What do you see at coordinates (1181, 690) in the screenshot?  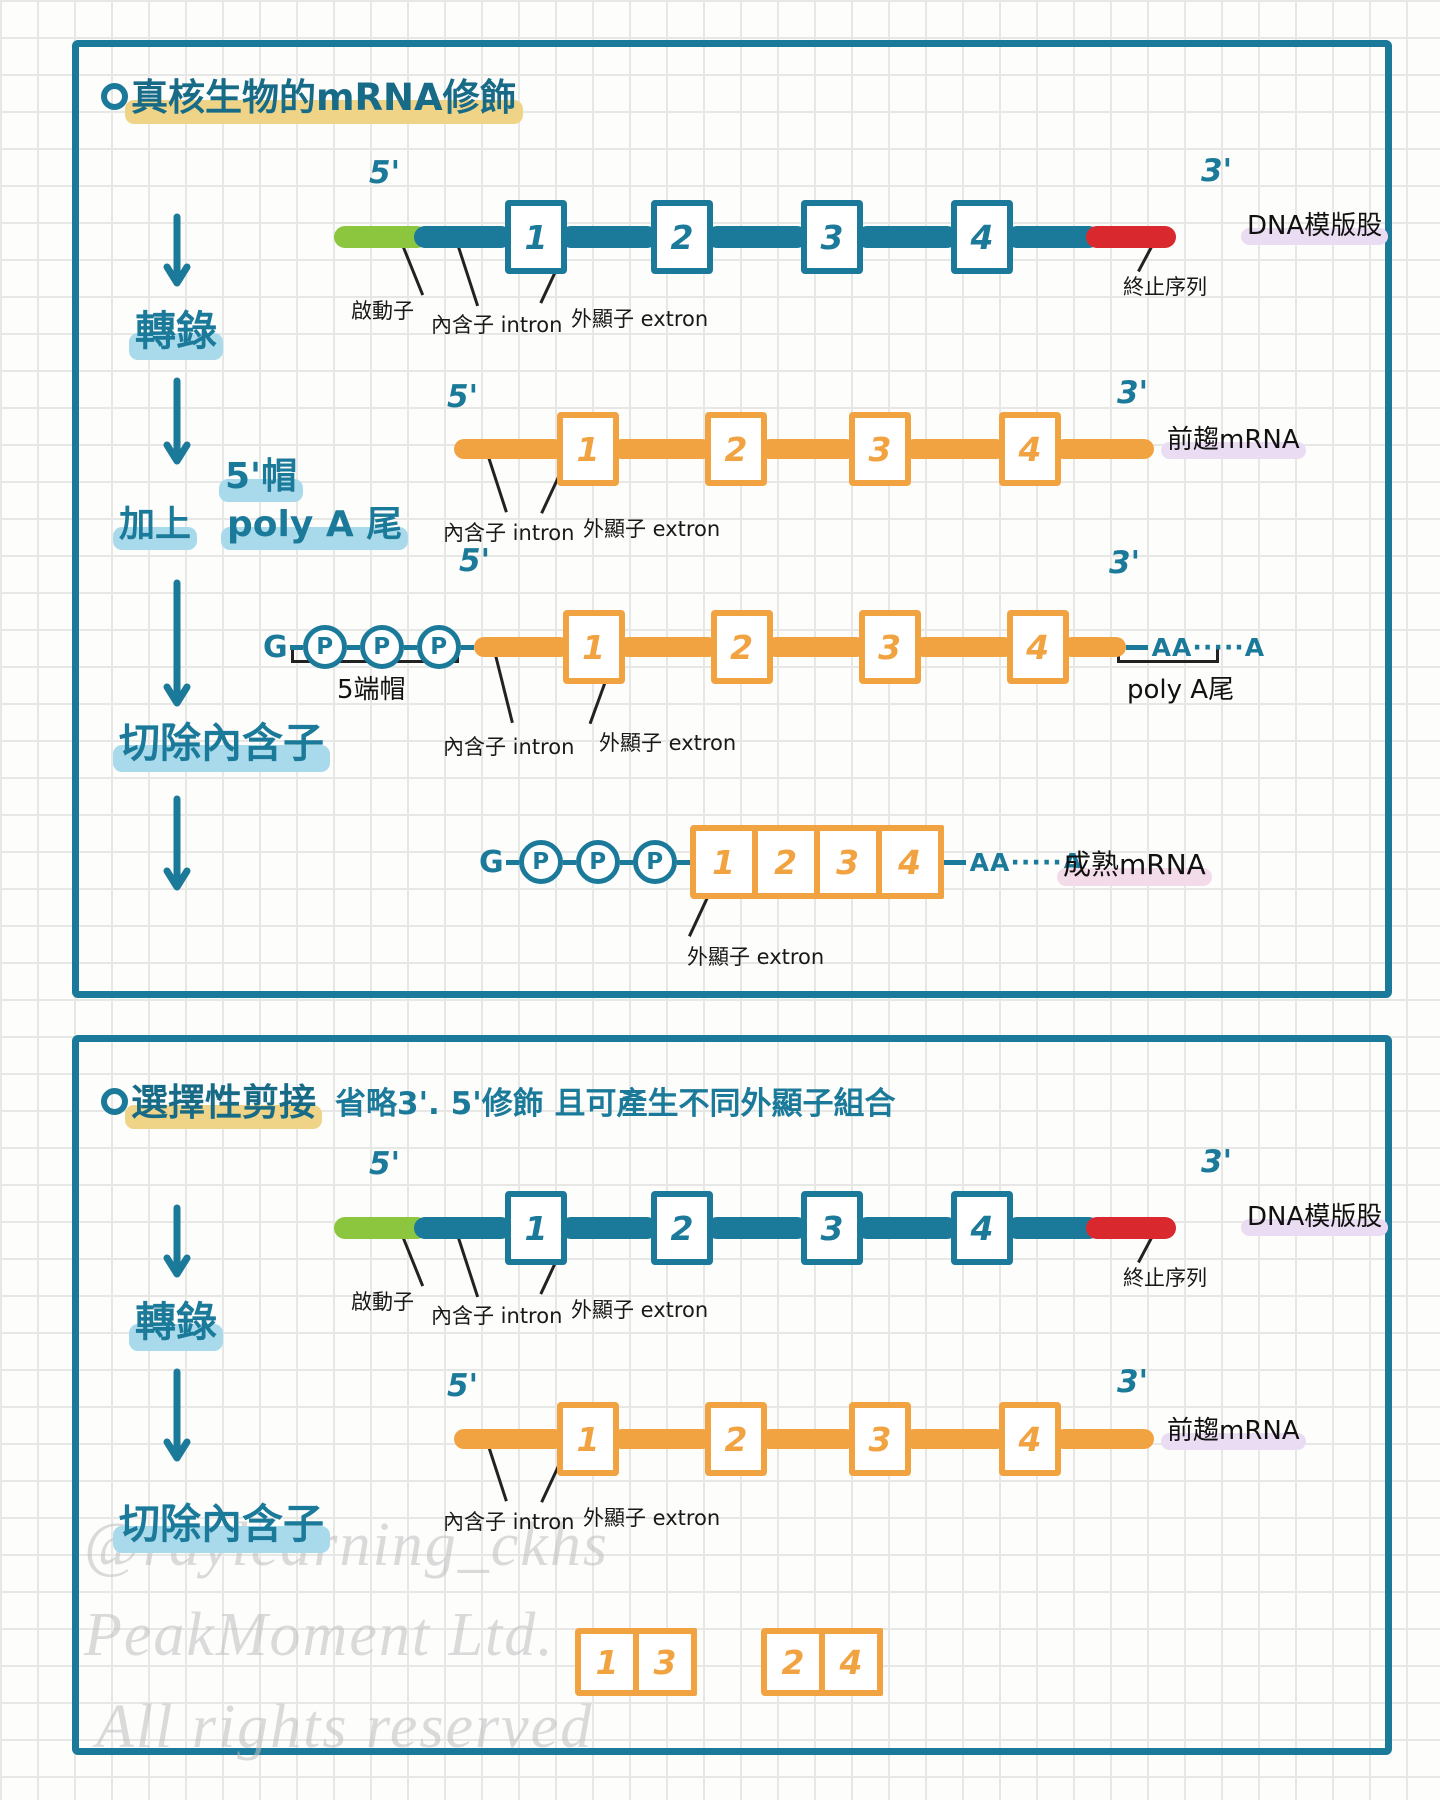 I see `tail-bracket-label: poly A尾` at bounding box center [1181, 690].